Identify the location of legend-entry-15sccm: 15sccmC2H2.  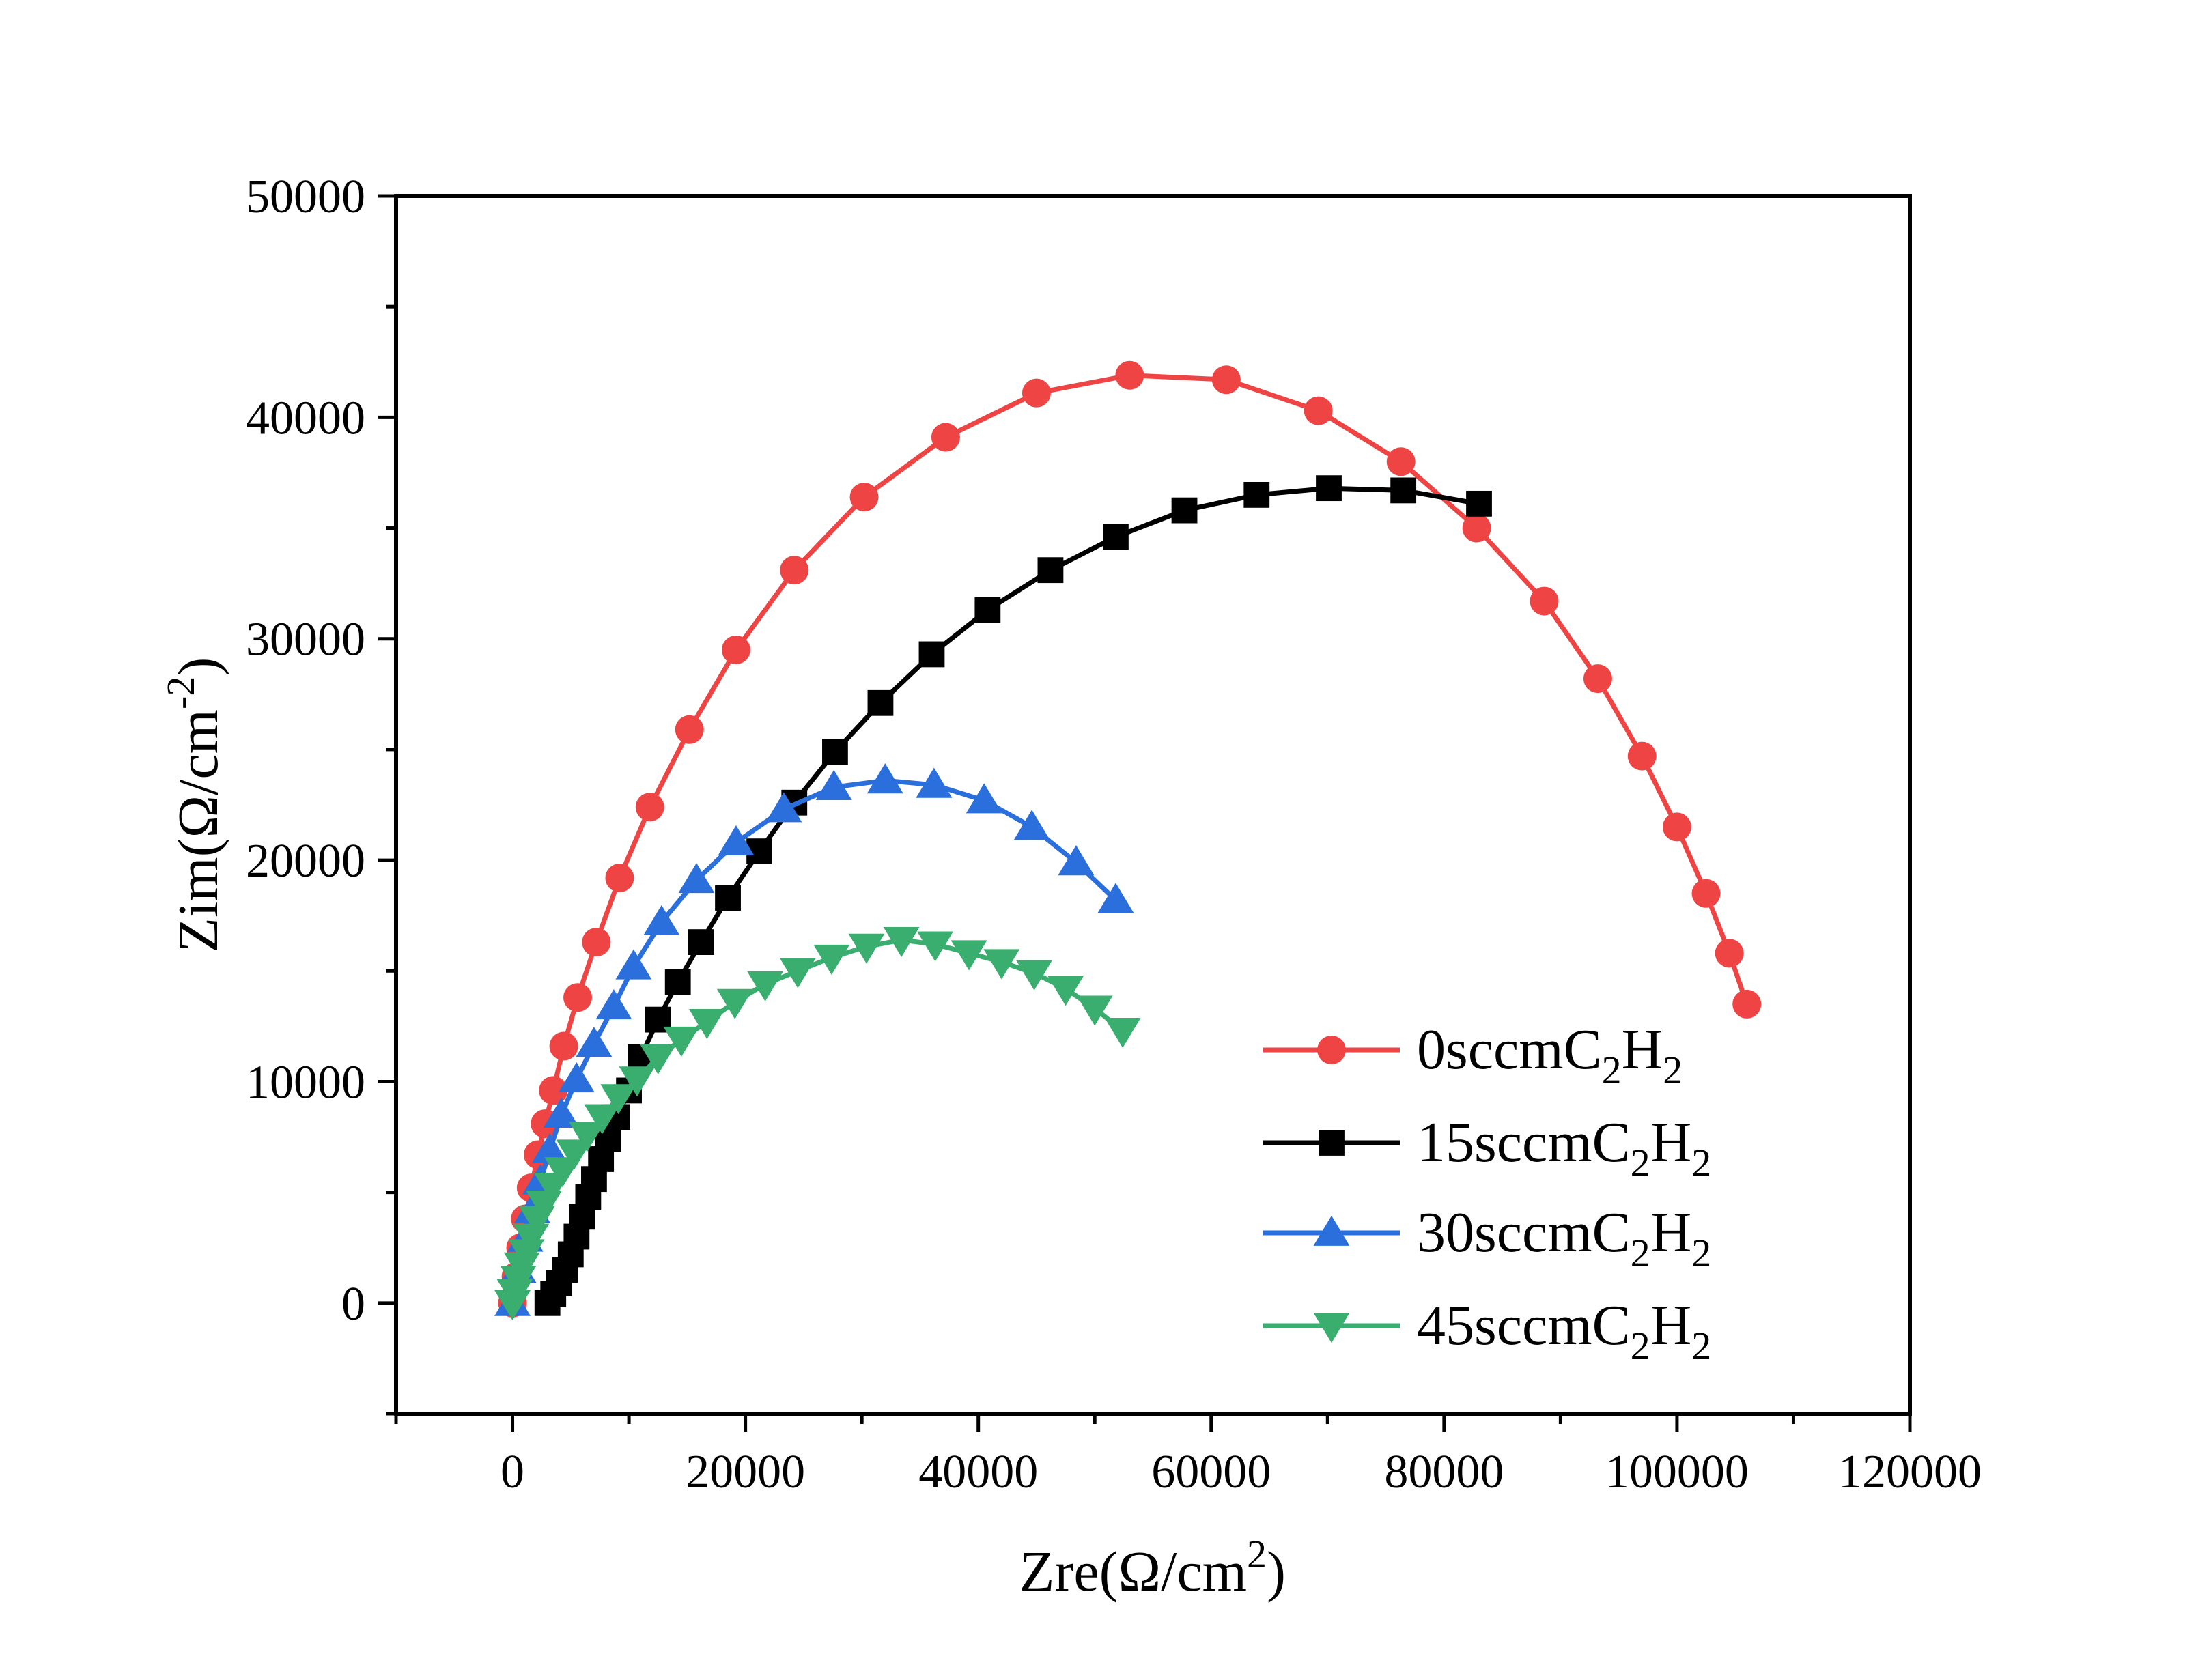
(1487, 1148).